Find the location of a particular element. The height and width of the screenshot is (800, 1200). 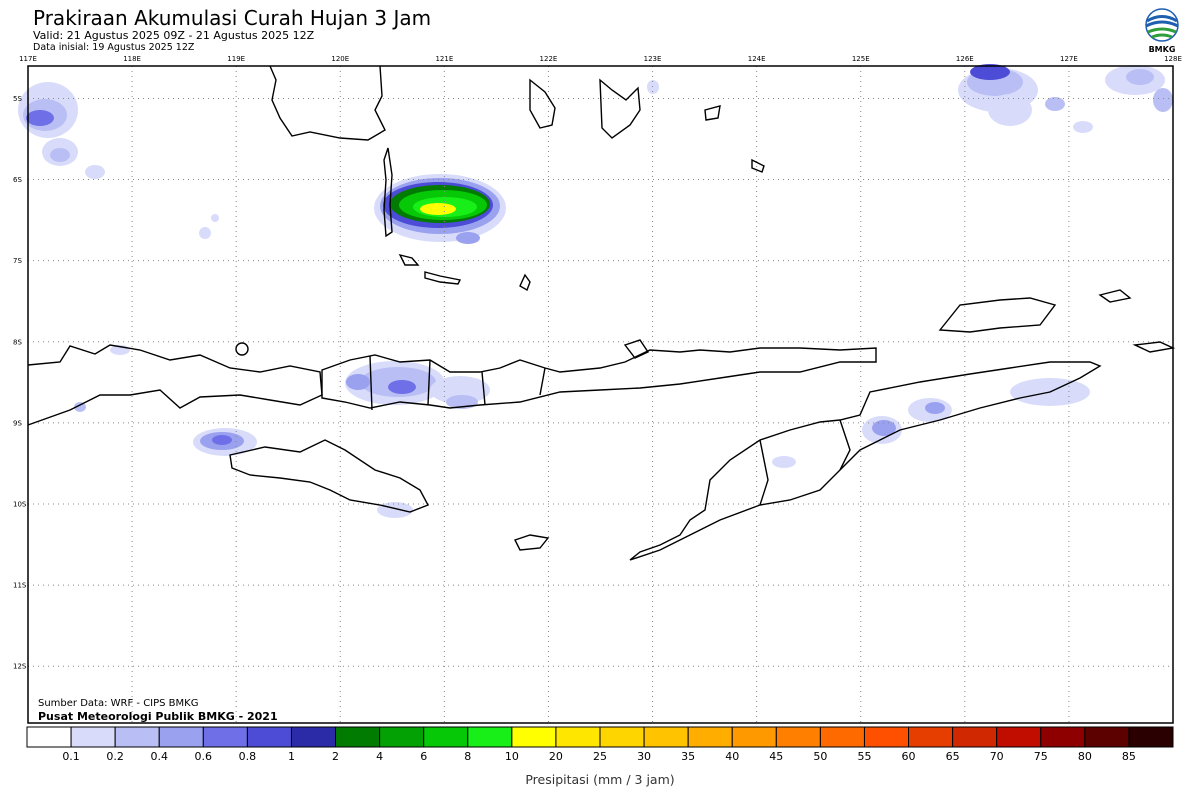

legend-threshold-label: 65 is located at coordinates (953, 756).